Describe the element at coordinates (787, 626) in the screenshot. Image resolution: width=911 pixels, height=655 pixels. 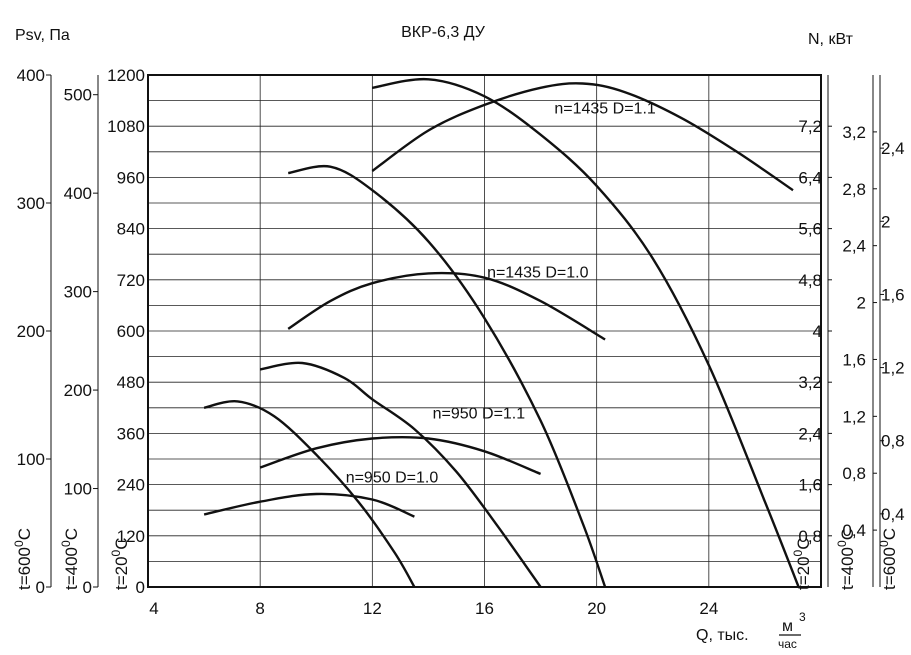
I see `x-unit-numerator: м` at that location.